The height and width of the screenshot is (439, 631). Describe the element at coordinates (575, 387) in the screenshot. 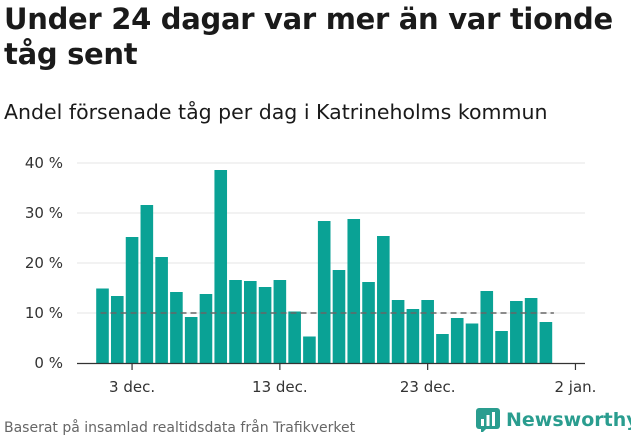

I see `x-tick-label: 2 jan.` at that location.